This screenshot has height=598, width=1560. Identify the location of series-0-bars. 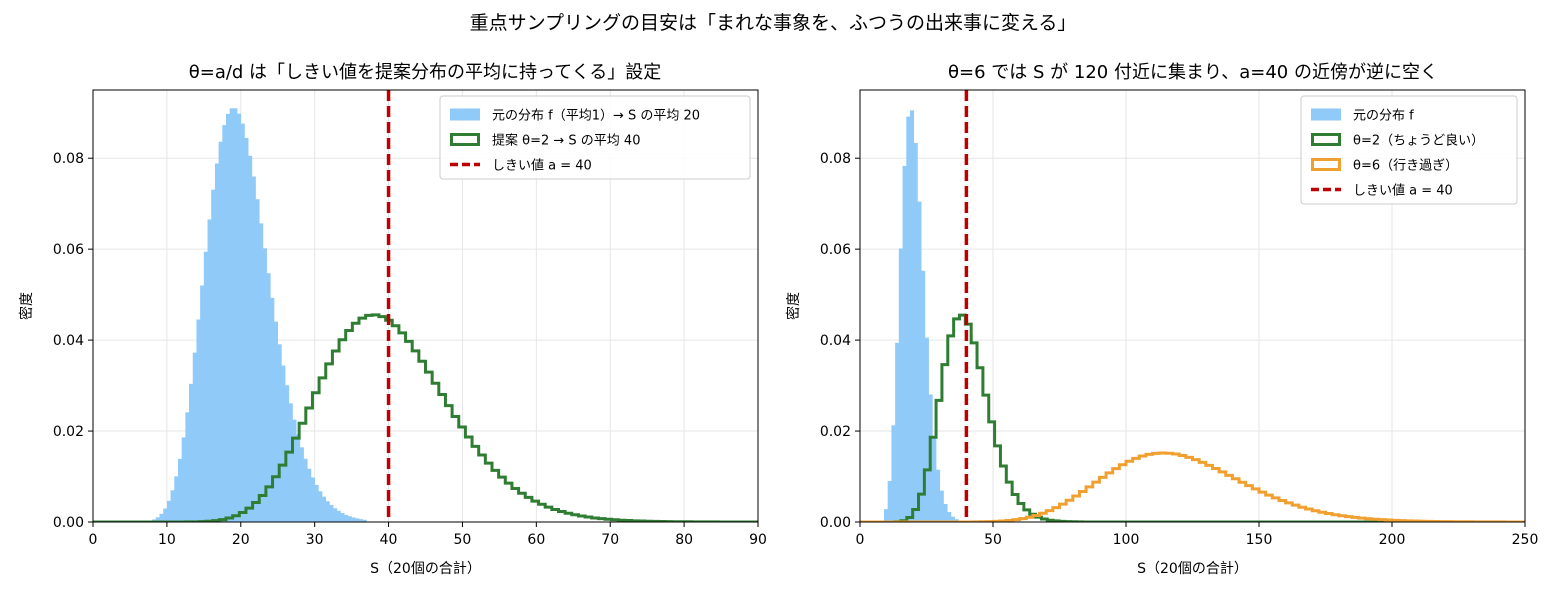
(921, 316).